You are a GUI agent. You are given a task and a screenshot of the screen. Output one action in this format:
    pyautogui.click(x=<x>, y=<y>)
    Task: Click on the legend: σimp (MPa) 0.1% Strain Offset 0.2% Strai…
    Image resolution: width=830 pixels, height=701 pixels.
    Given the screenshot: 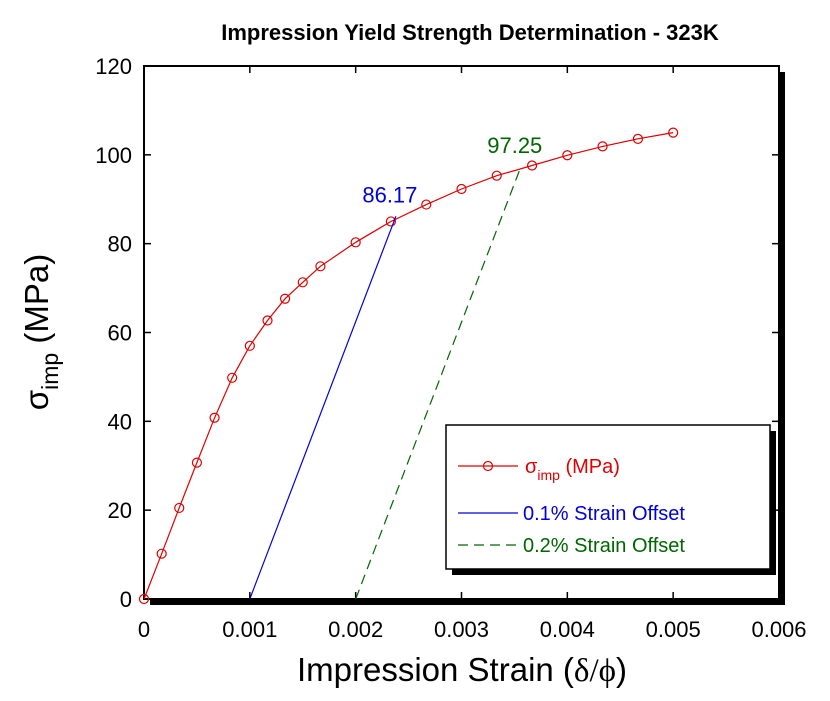 What is the action you would take?
    pyautogui.click(x=610, y=499)
    